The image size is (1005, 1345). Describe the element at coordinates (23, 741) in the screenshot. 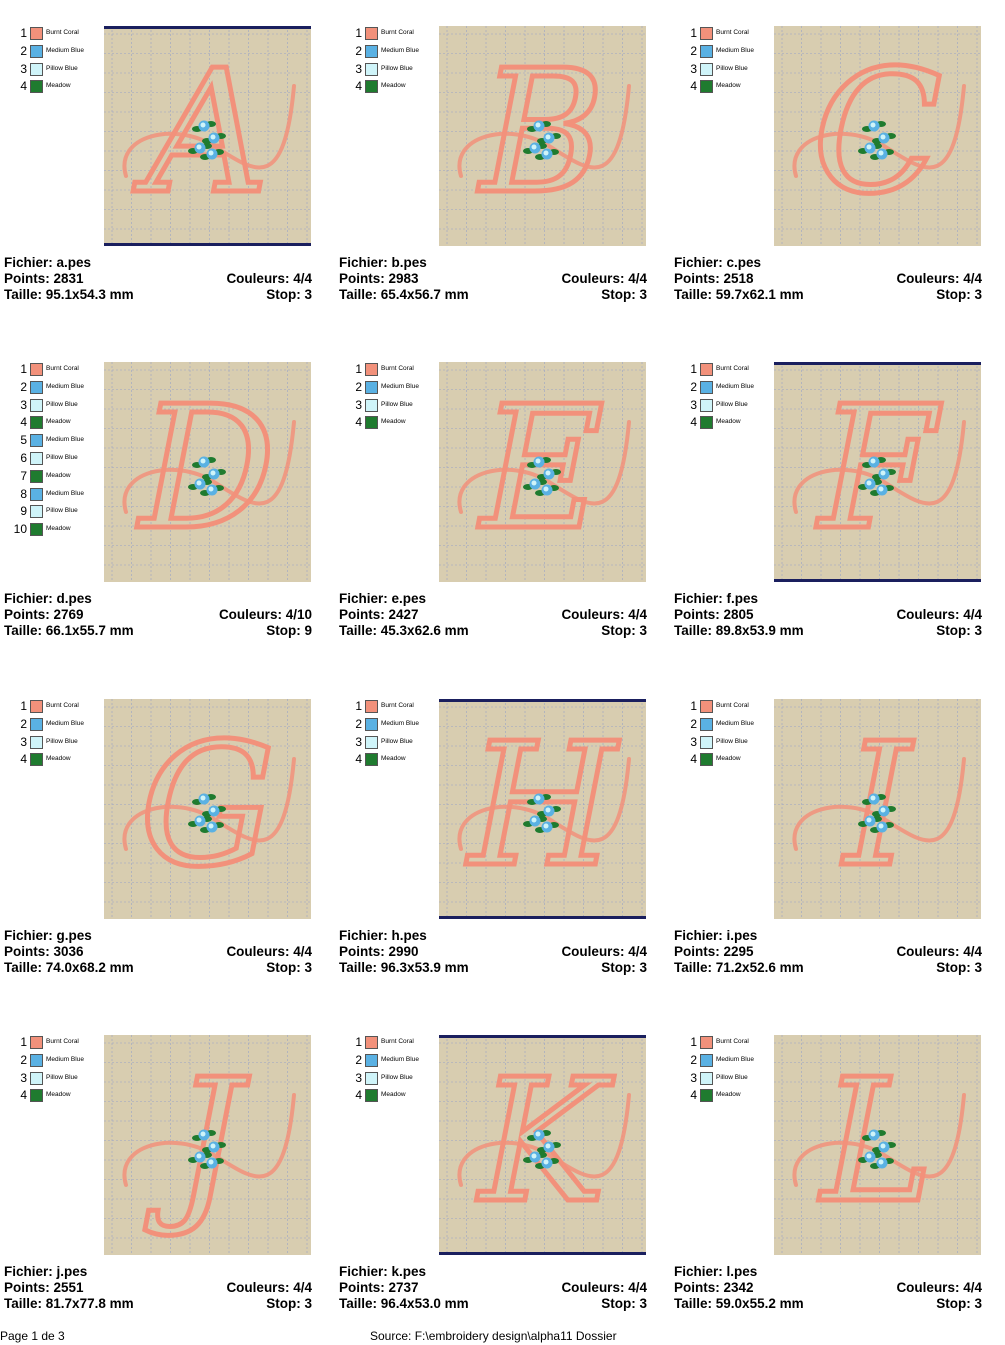

I see `legend-number: 3` at that location.